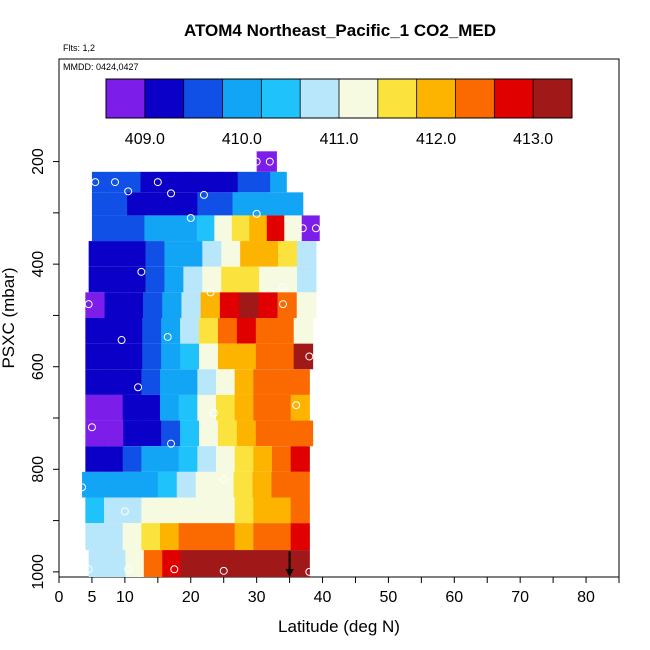 Image resolution: width=650 pixels, height=650 pixels. What do you see at coordinates (242, 139) in the screenshot?
I see `colorbar-tick-label: 410.0` at bounding box center [242, 139].